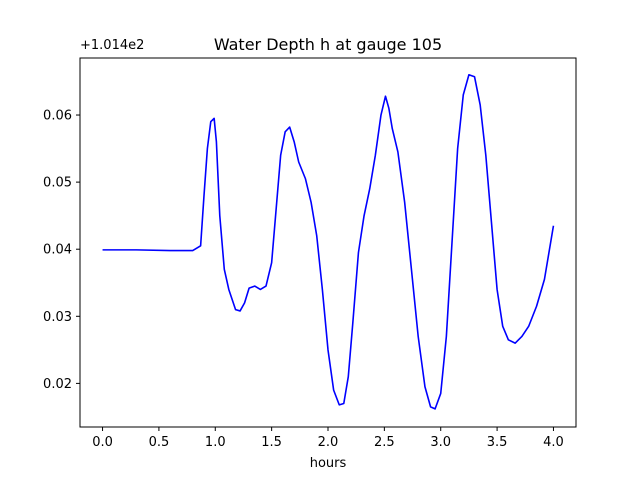 The height and width of the screenshot is (480, 640). Describe the element at coordinates (328, 44) in the screenshot. I see `chart-title: Water Depth h at gauge 105` at that location.